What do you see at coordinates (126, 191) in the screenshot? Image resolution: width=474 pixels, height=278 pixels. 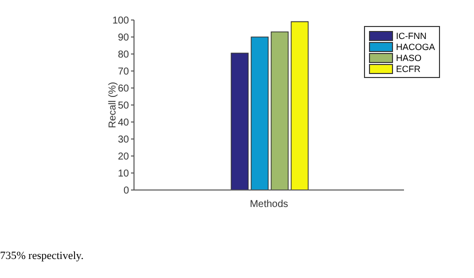 I see `y-tick-label: 0` at bounding box center [126, 191].